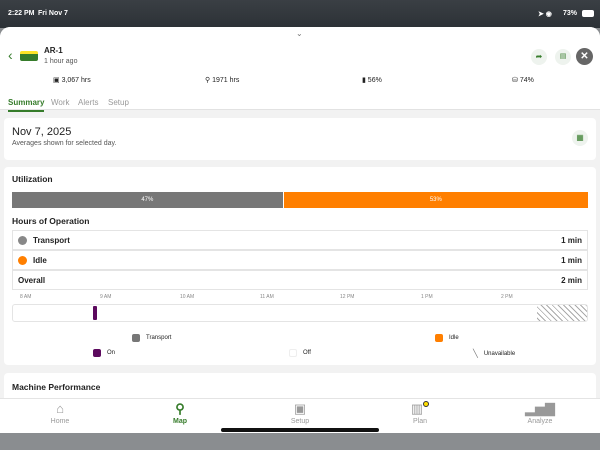  Describe the element at coordinates (427, 297) in the screenshot. I see `tick-label: 1 PM` at that location.